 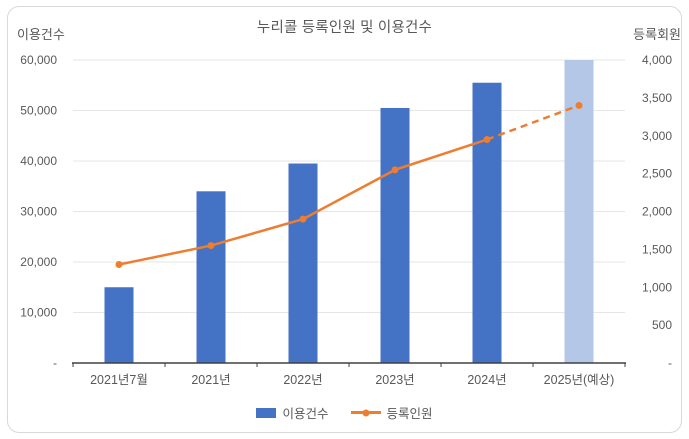 I want to click on legend-item-usage: 이용건수, so click(x=292, y=412).